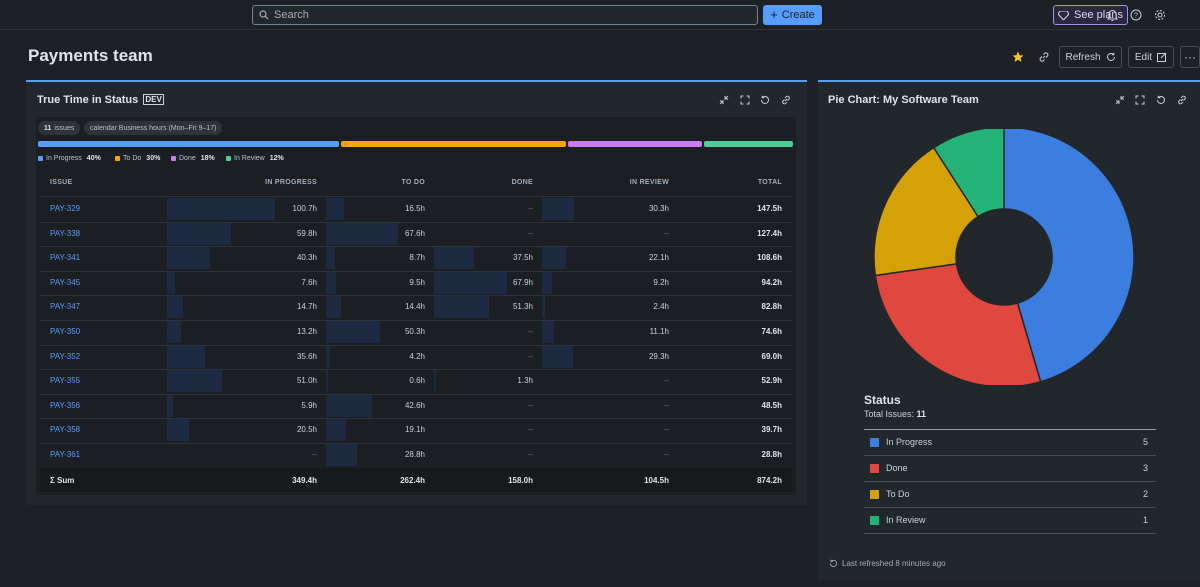 This screenshot has width=1200, height=587. What do you see at coordinates (1010, 443) in the screenshot?
I see `pie-legend-row: In Progress 5` at bounding box center [1010, 443].